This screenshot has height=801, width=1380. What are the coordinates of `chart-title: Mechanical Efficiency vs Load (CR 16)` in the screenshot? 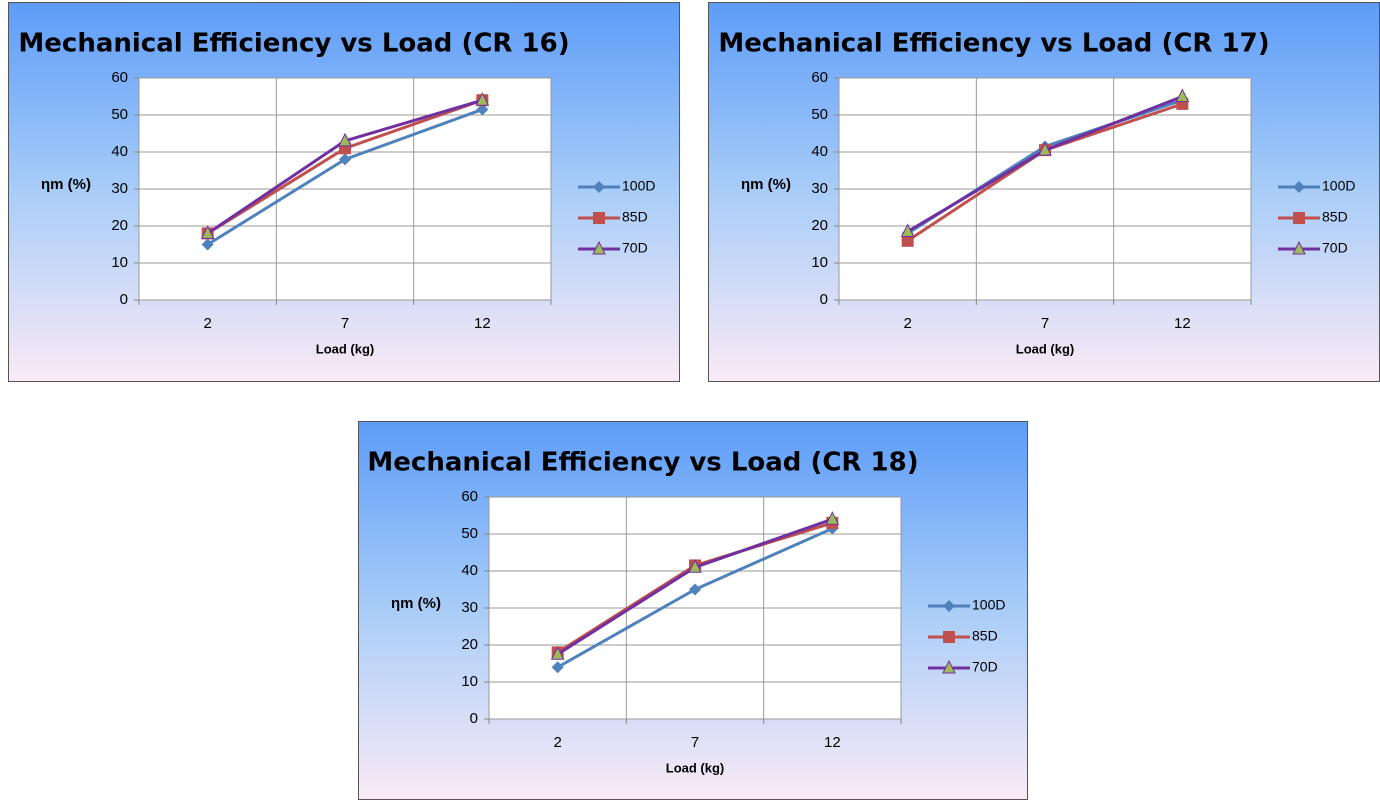 It's located at (293, 44).